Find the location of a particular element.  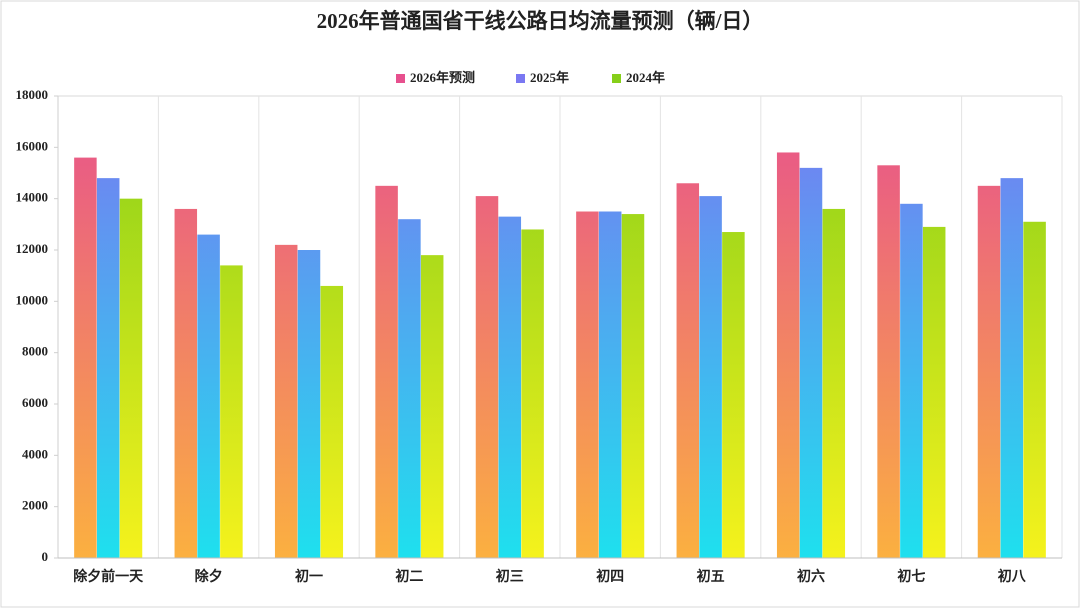

y-tick-label: 10000 is located at coordinates (32, 299).